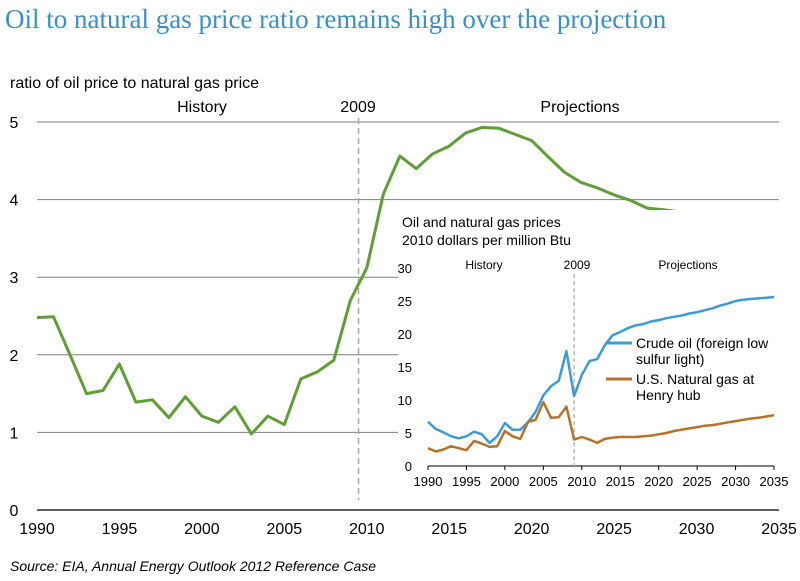 This screenshot has height=581, width=800. I want to click on legend-gas-label-line1: U.S. Natural gas at, so click(695, 379).